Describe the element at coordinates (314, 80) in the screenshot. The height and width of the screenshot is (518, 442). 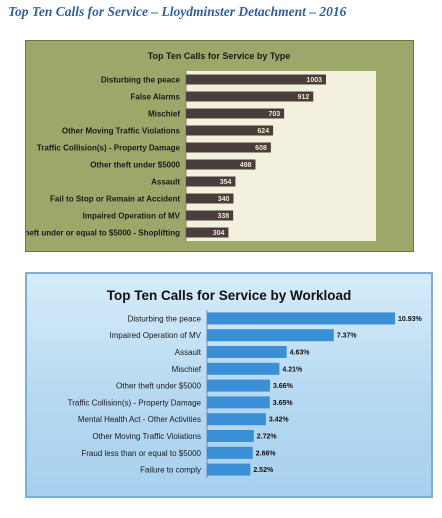
I see `data-label: 1003` at that location.